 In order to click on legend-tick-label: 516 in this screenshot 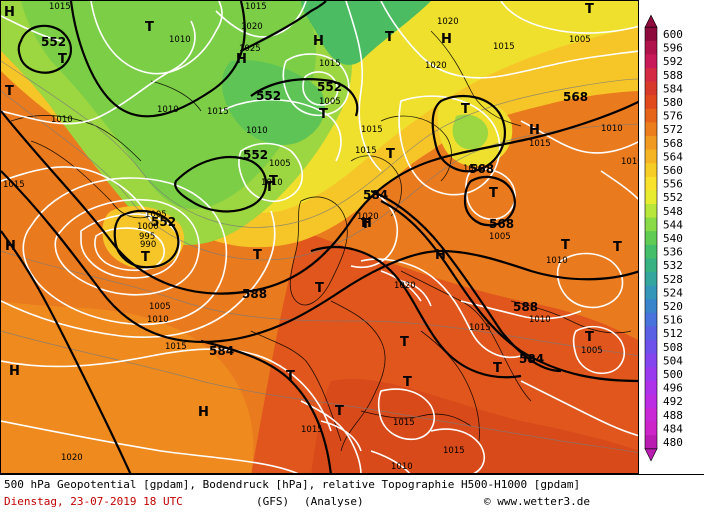, I will do `click(673, 320)`.